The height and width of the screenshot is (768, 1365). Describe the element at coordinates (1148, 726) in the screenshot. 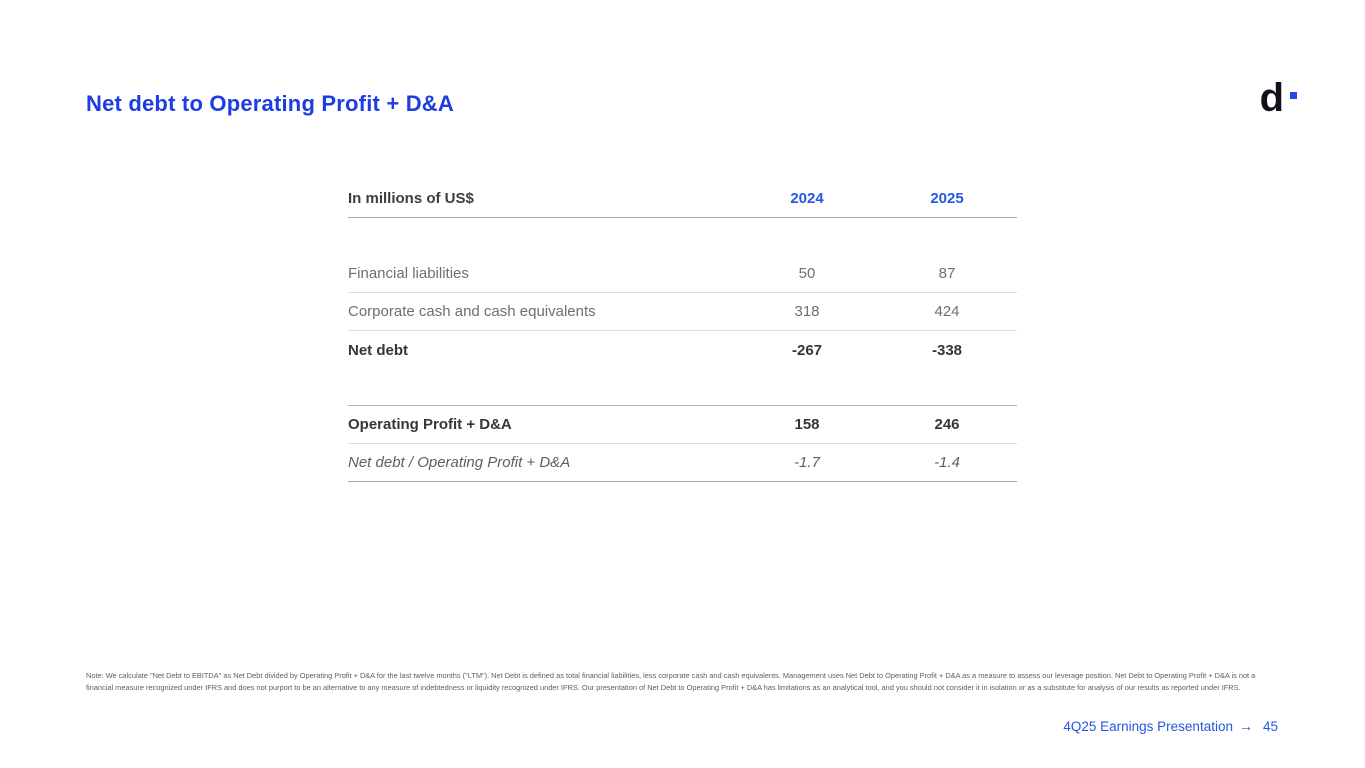

I see `footer-label: 4Q25 Earnings Presentation` at that location.